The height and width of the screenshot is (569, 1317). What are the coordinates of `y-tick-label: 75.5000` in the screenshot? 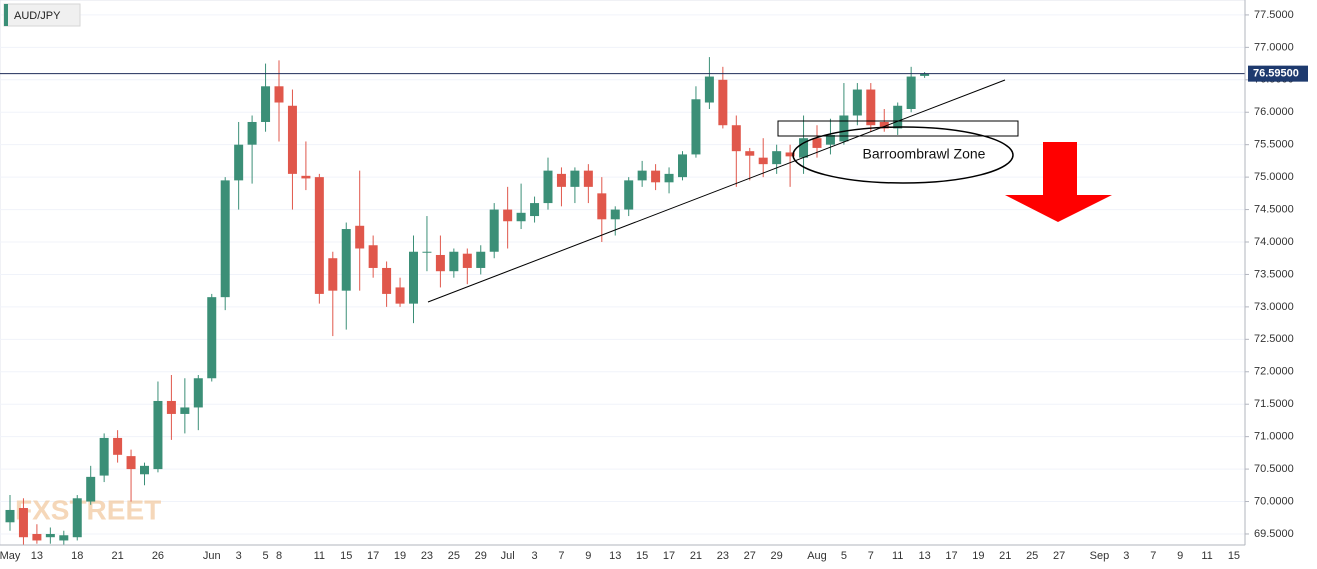 It's located at (1274, 145).